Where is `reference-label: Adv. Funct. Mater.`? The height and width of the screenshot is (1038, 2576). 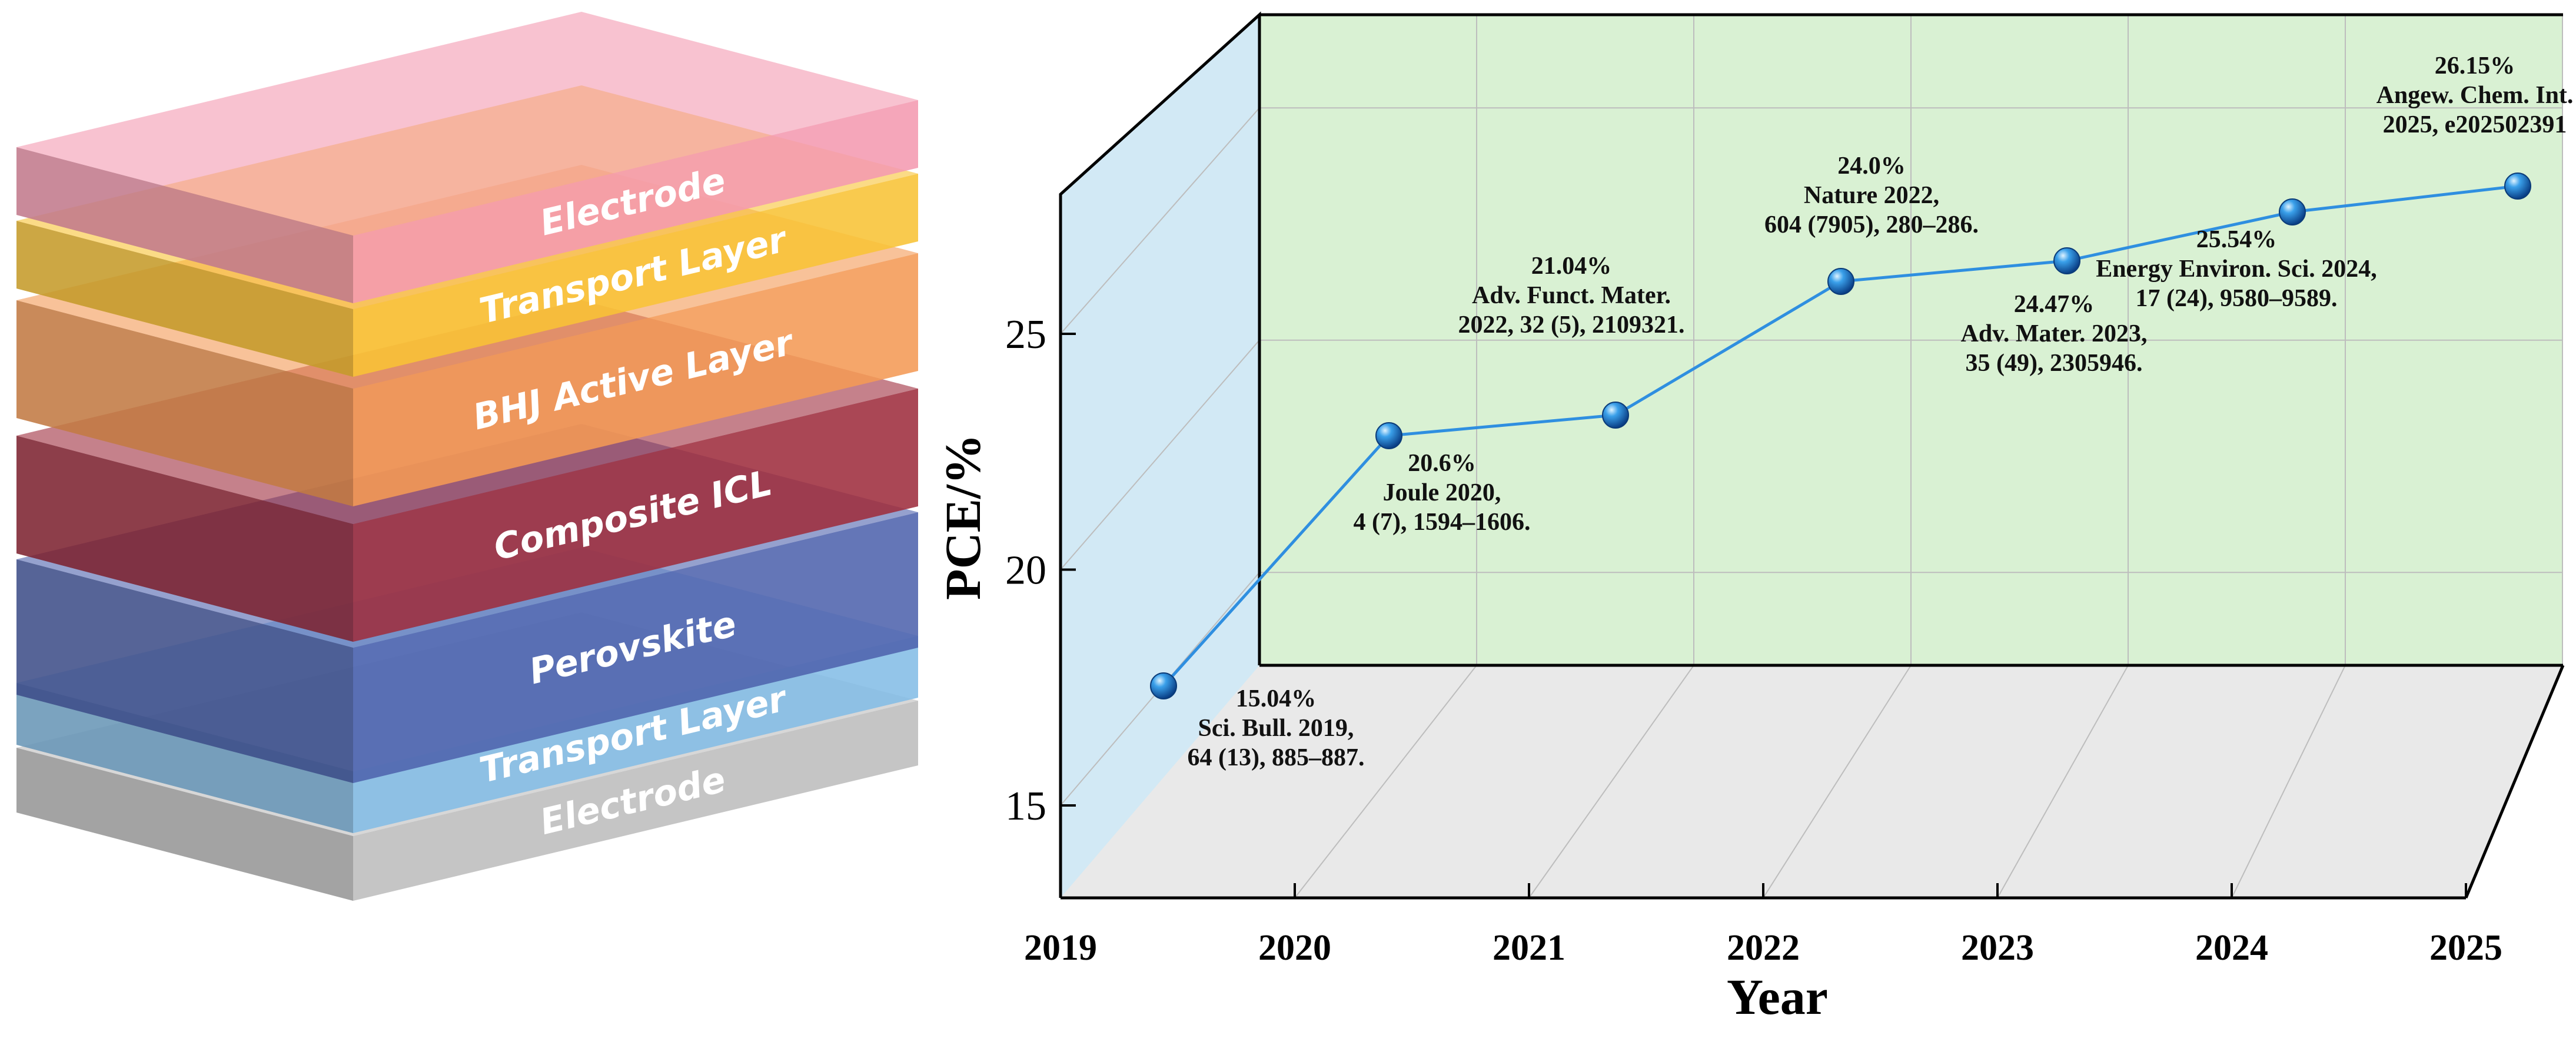 reference-label: Adv. Funct. Mater. is located at coordinates (1571, 295).